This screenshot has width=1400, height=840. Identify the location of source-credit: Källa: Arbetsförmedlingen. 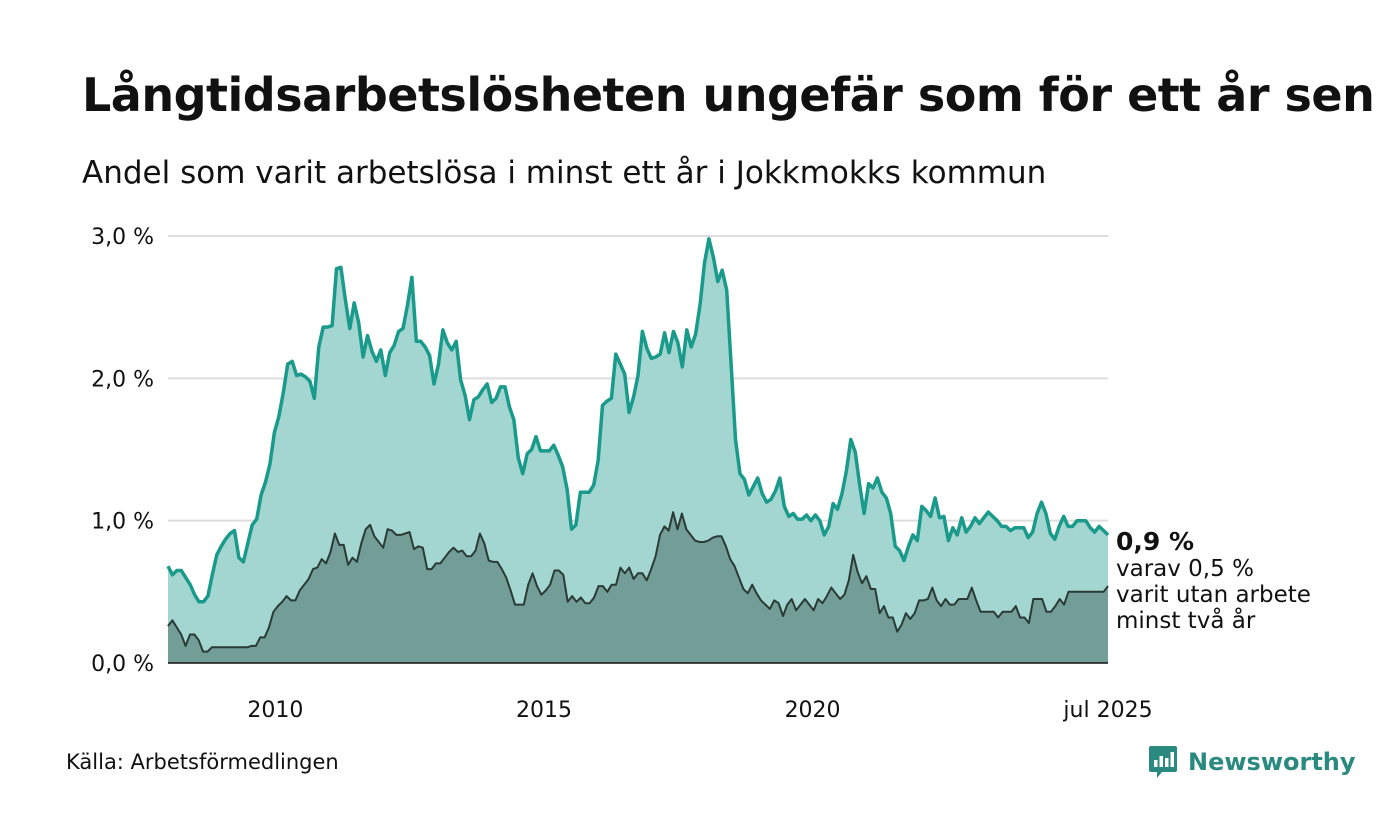
(202, 762).